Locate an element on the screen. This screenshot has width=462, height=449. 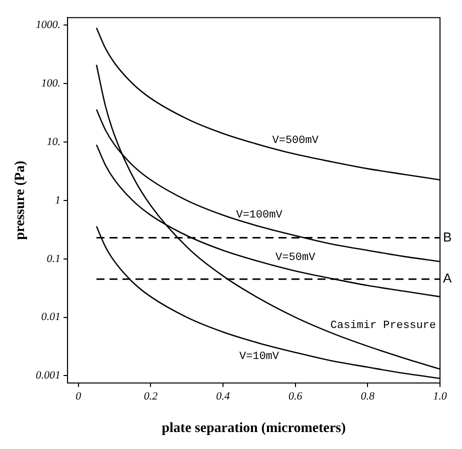
x-axis-title: plate separation (micrometers) is located at coordinates (254, 428).